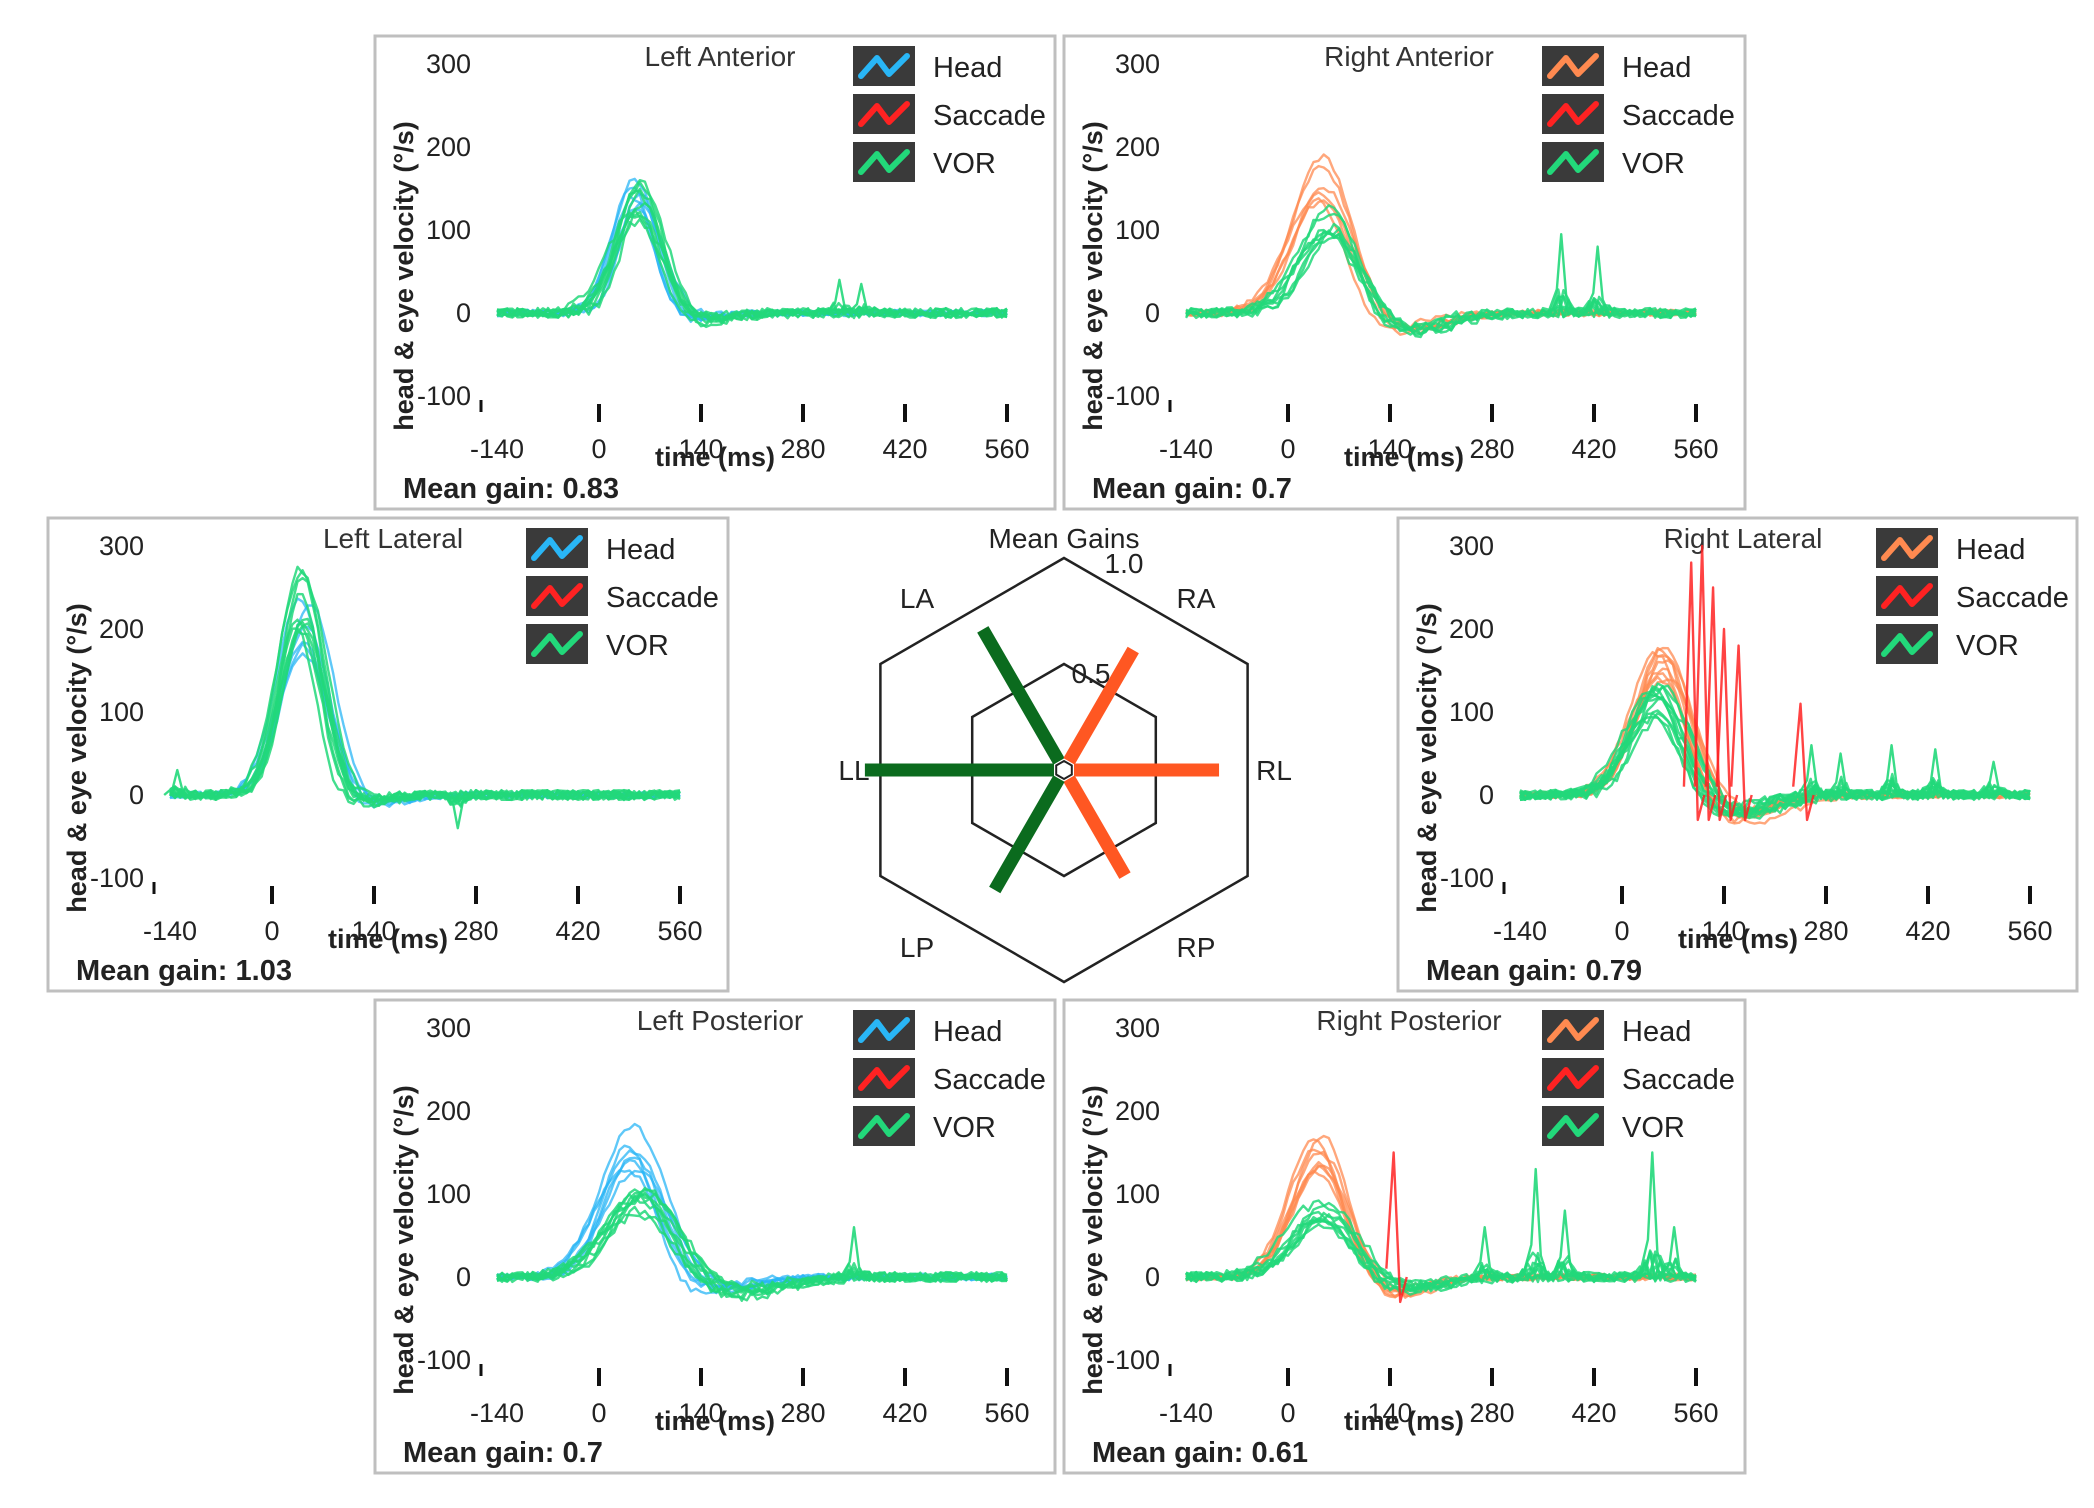  What do you see at coordinates (1200, 1453) in the screenshot?
I see `mean-gain-text: Mean gain: 0.61` at bounding box center [1200, 1453].